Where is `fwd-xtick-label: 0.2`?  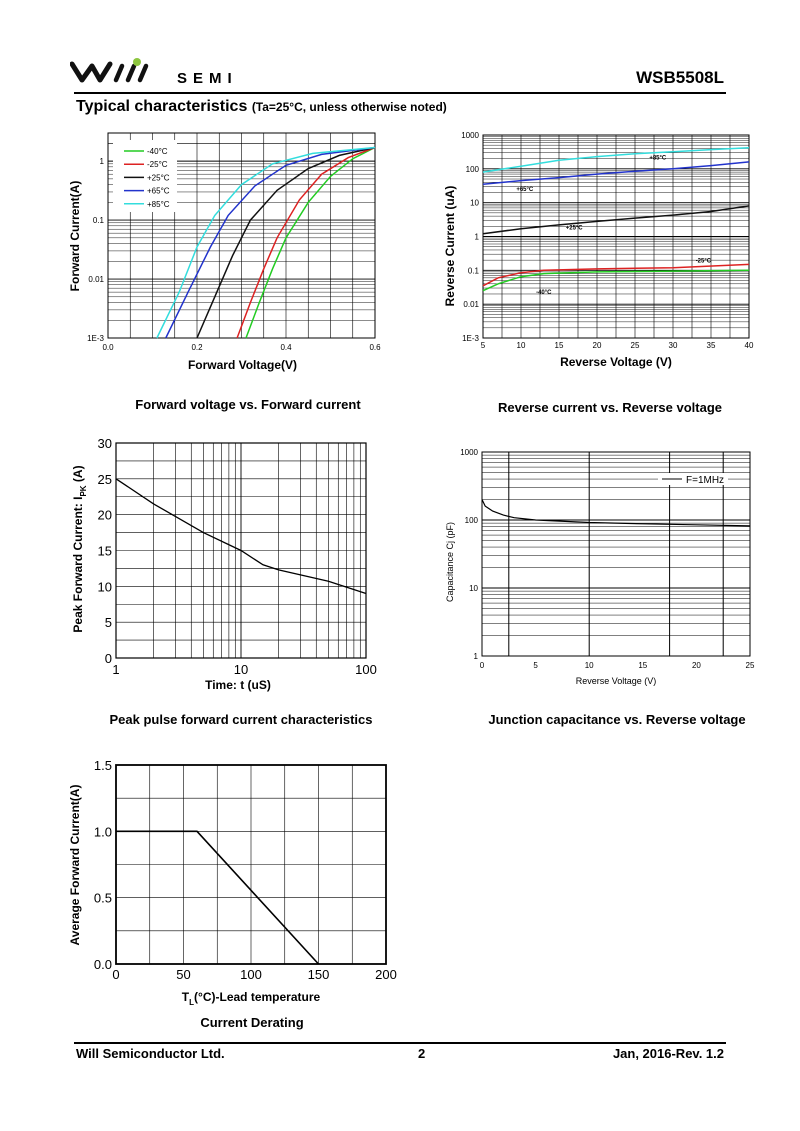
fwd-xtick-label: 0.2 is located at coordinates (197, 347).